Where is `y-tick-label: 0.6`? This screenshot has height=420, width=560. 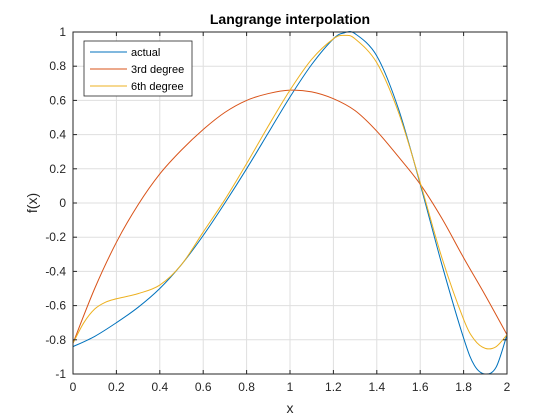 y-tick-label: 0.6 is located at coordinates (57, 100).